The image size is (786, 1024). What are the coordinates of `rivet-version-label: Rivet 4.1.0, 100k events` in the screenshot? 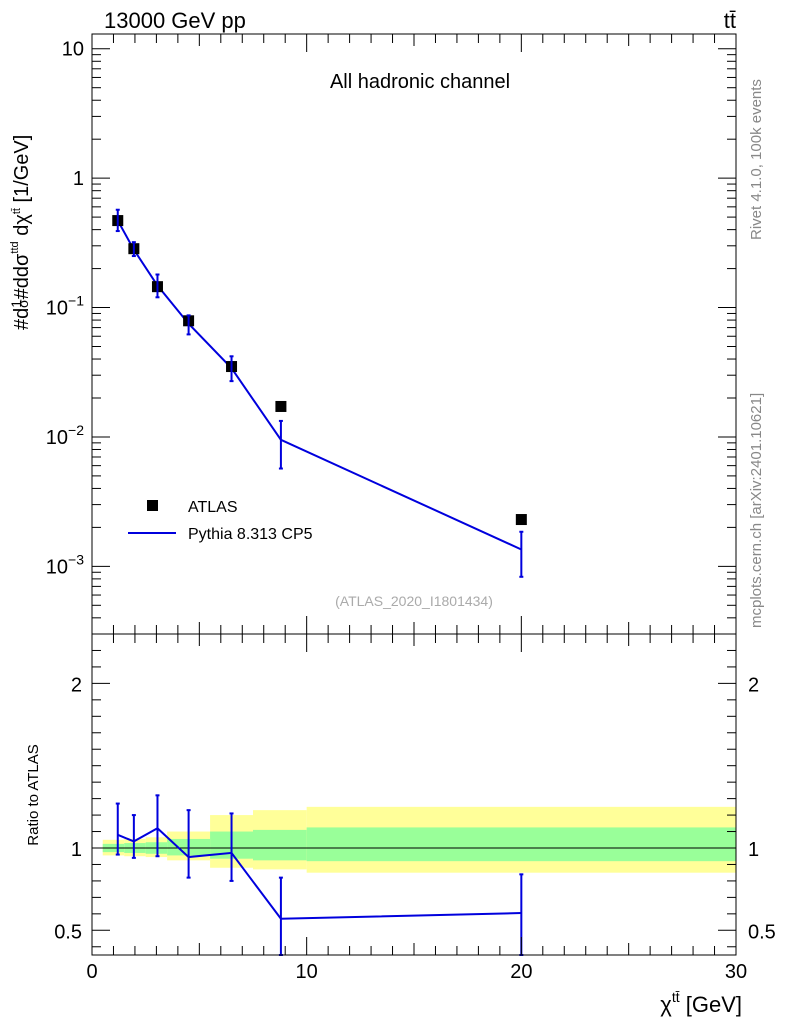 It's located at (756, 159).